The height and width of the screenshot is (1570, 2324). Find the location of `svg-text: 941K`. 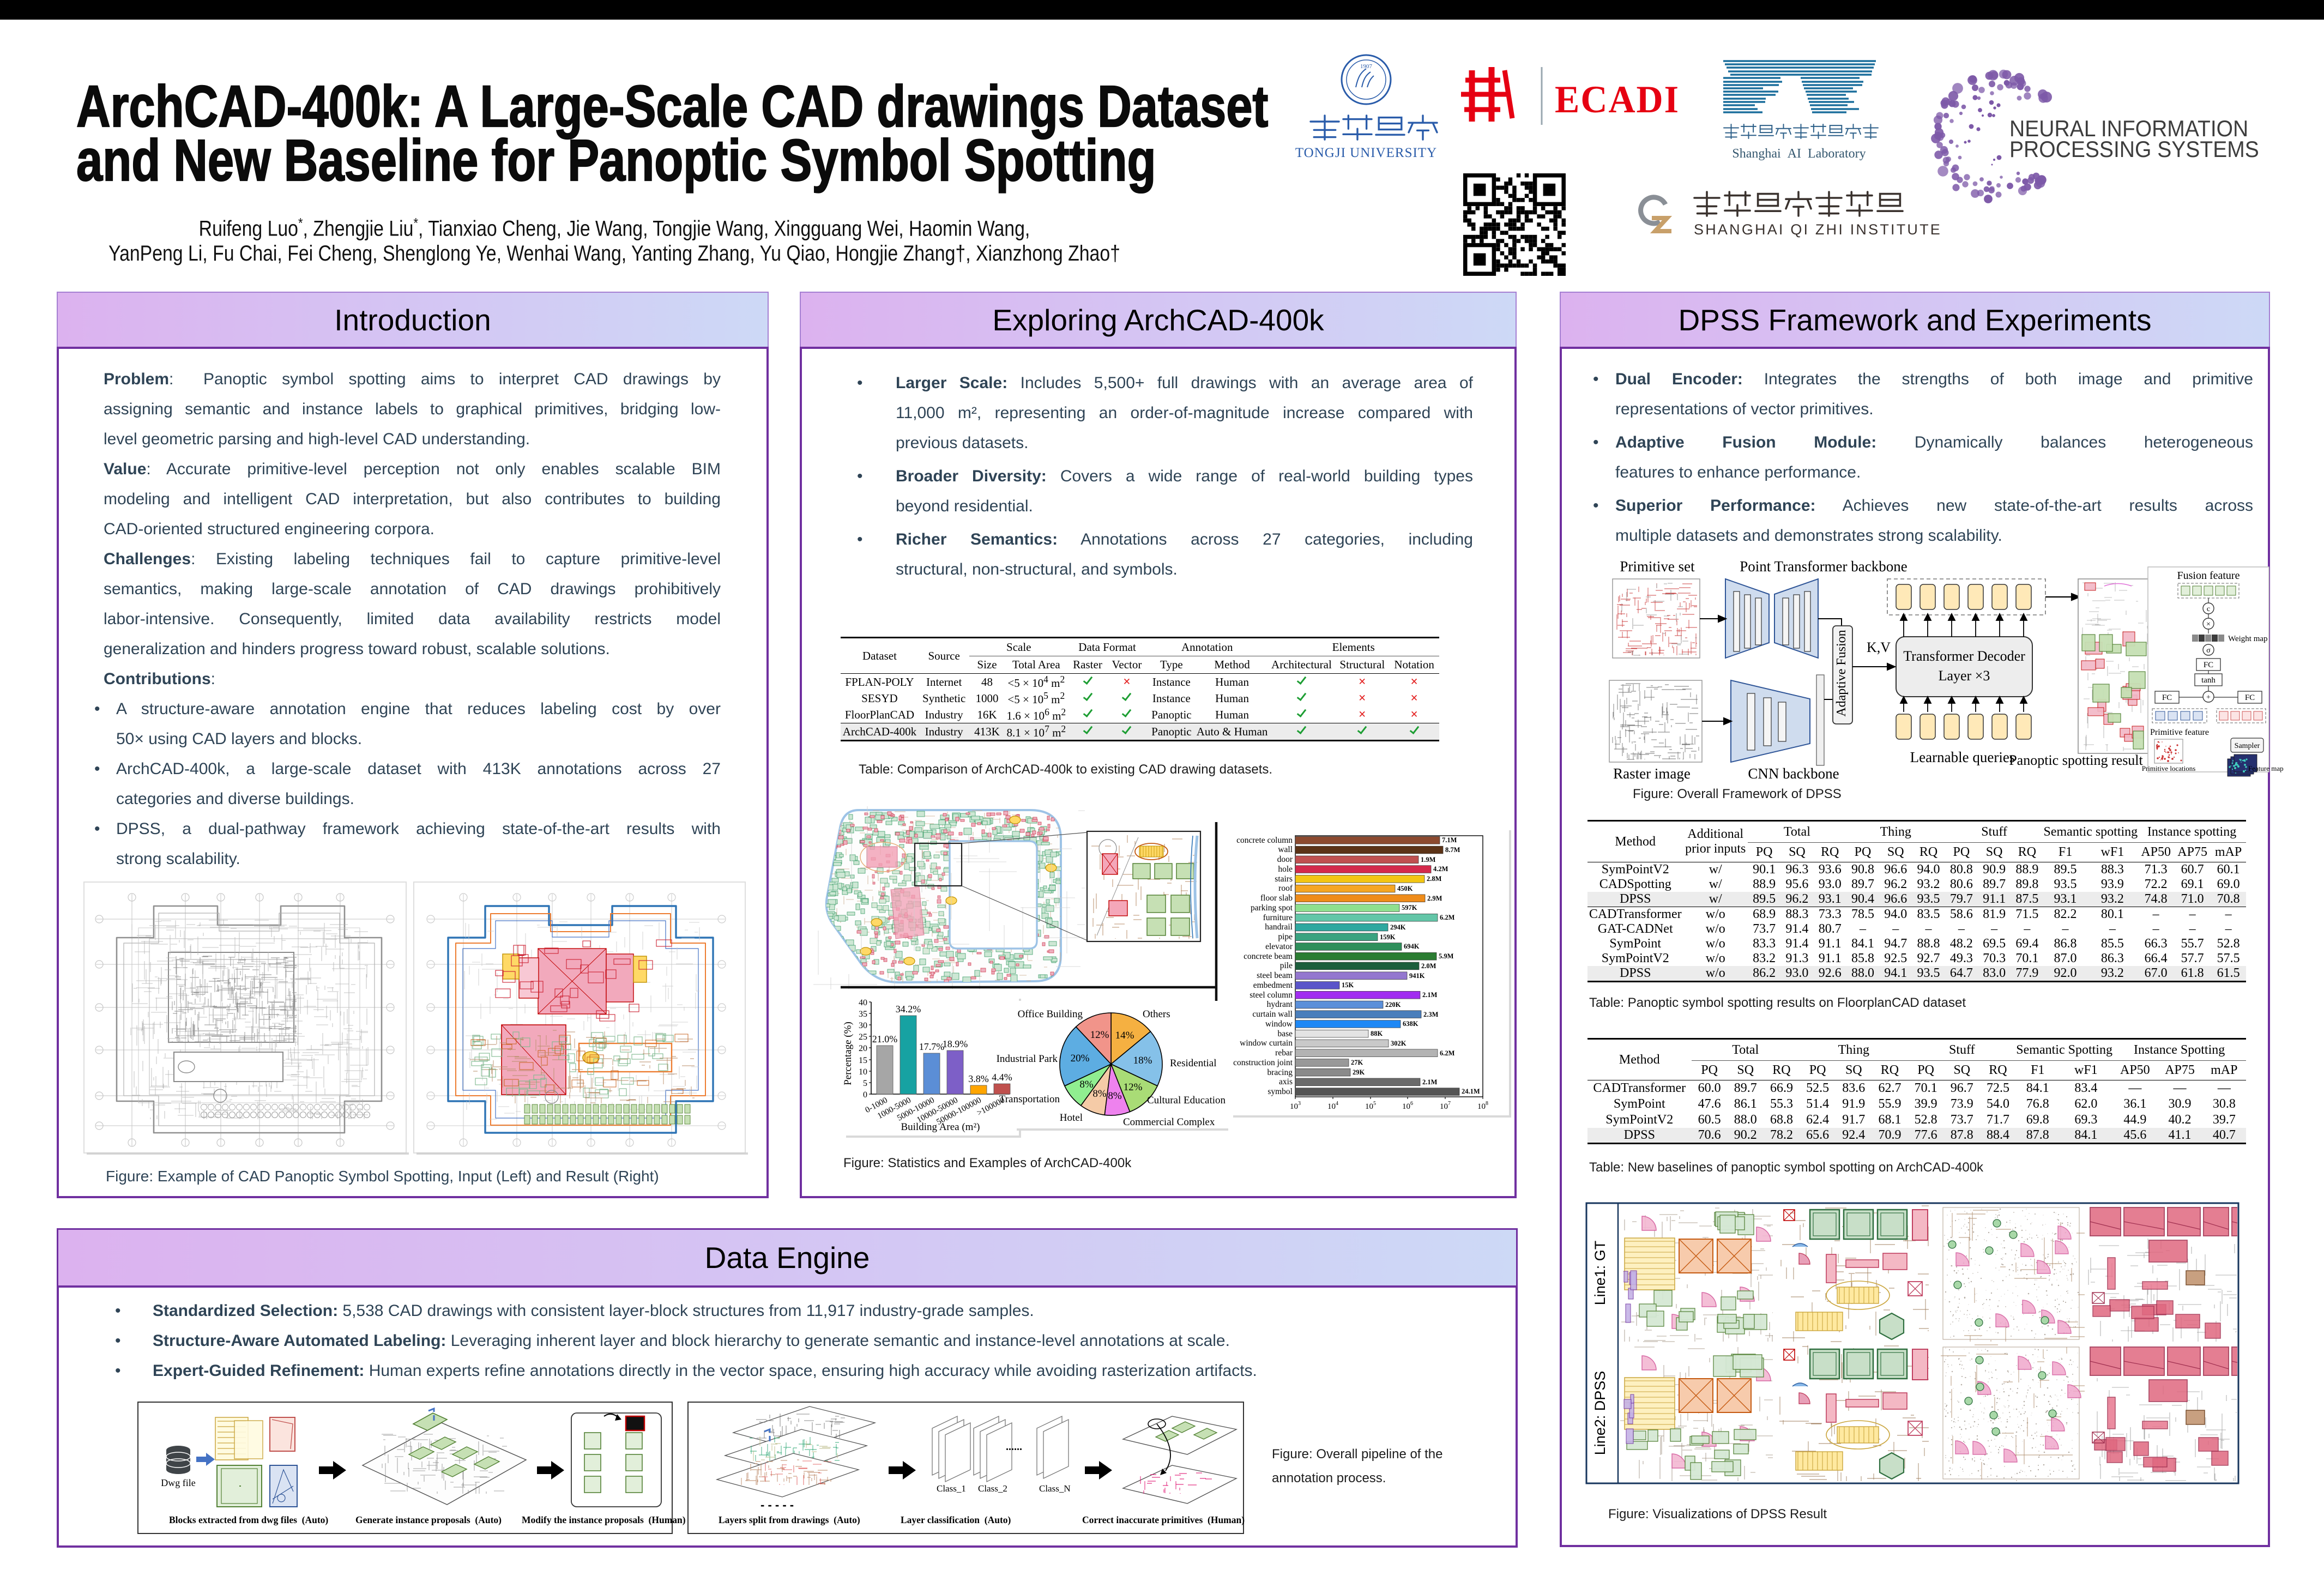

svg-text: 941K is located at coordinates (1417, 976).